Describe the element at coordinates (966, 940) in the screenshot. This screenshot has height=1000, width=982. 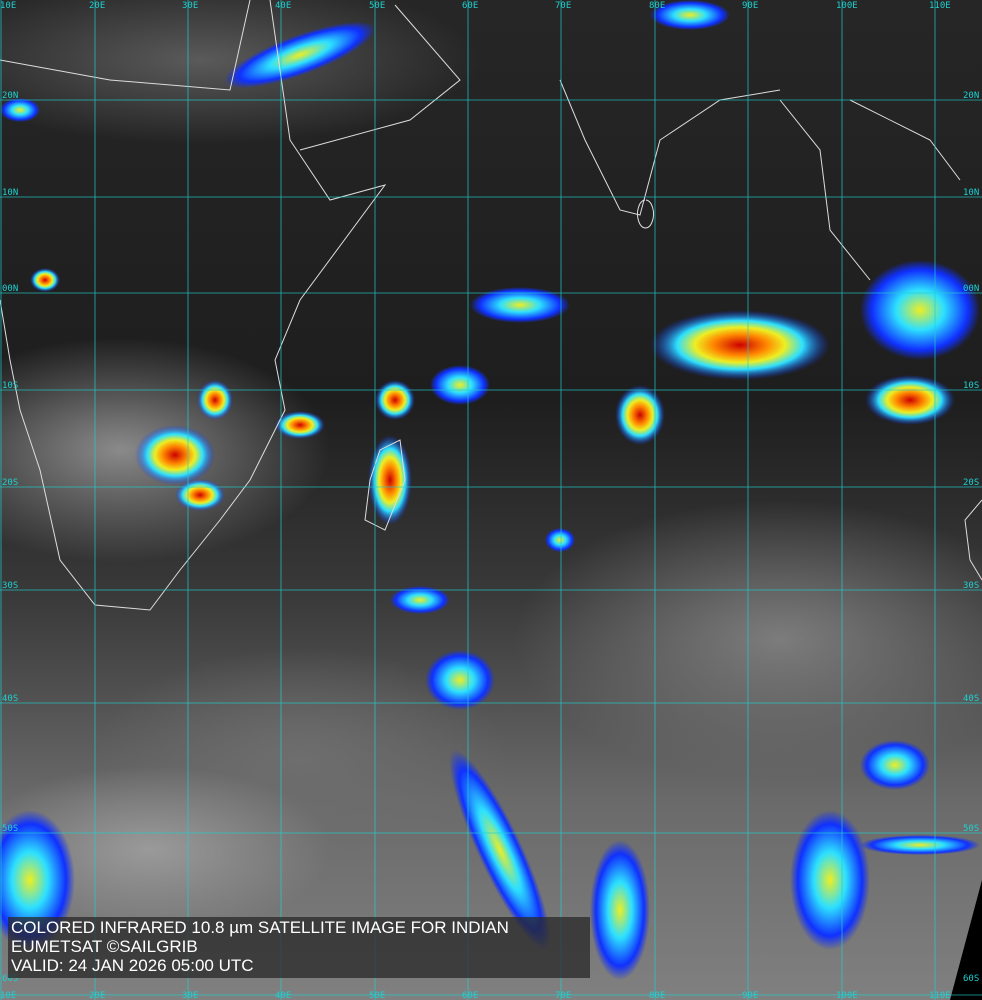
I see `no-data-corner` at that location.